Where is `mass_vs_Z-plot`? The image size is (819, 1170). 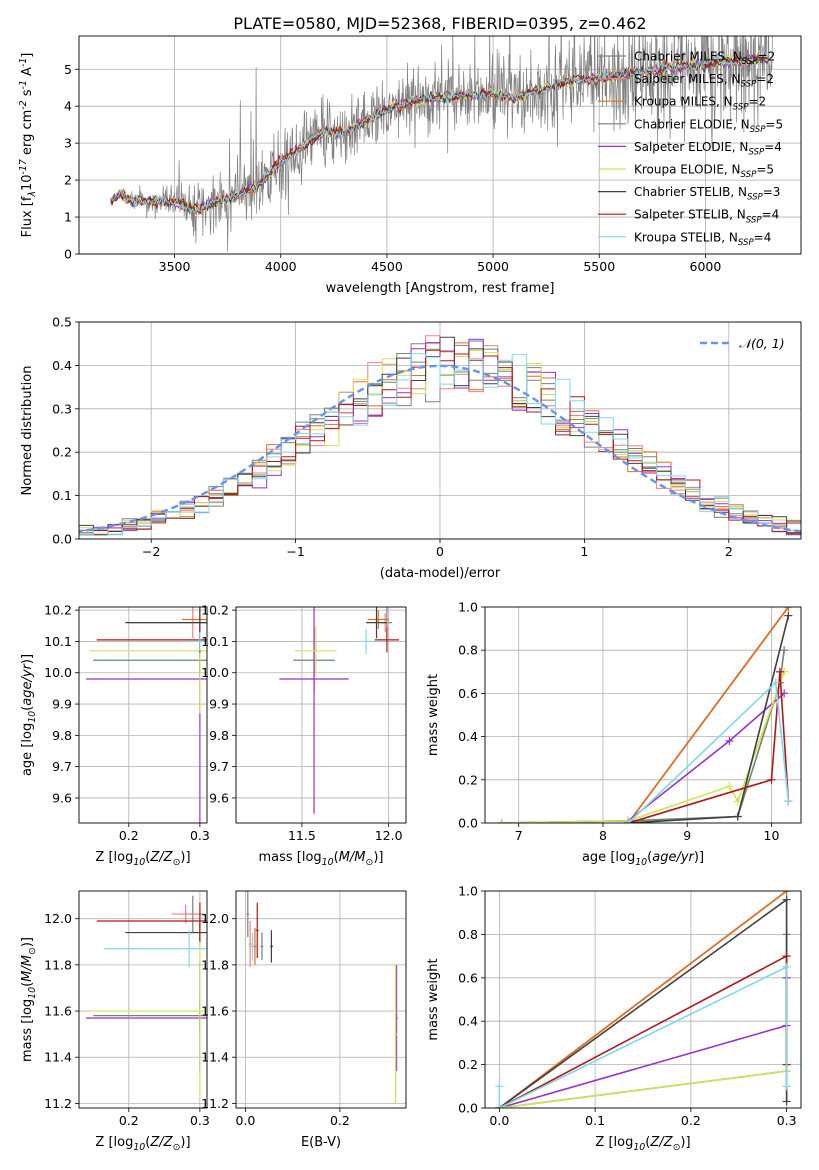
mass_vs_Z-plot is located at coordinates (143, 999).